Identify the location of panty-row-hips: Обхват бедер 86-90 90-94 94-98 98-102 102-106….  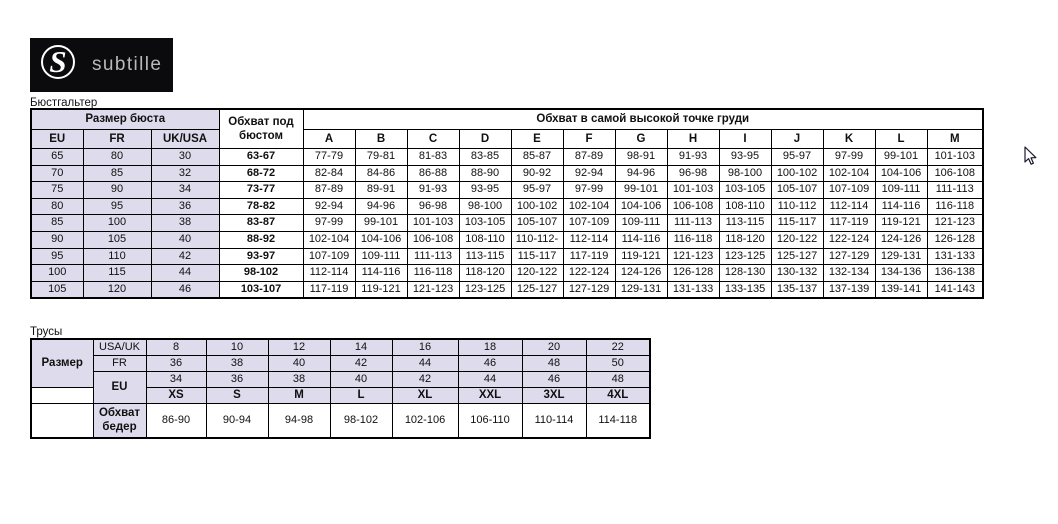
(340, 421).